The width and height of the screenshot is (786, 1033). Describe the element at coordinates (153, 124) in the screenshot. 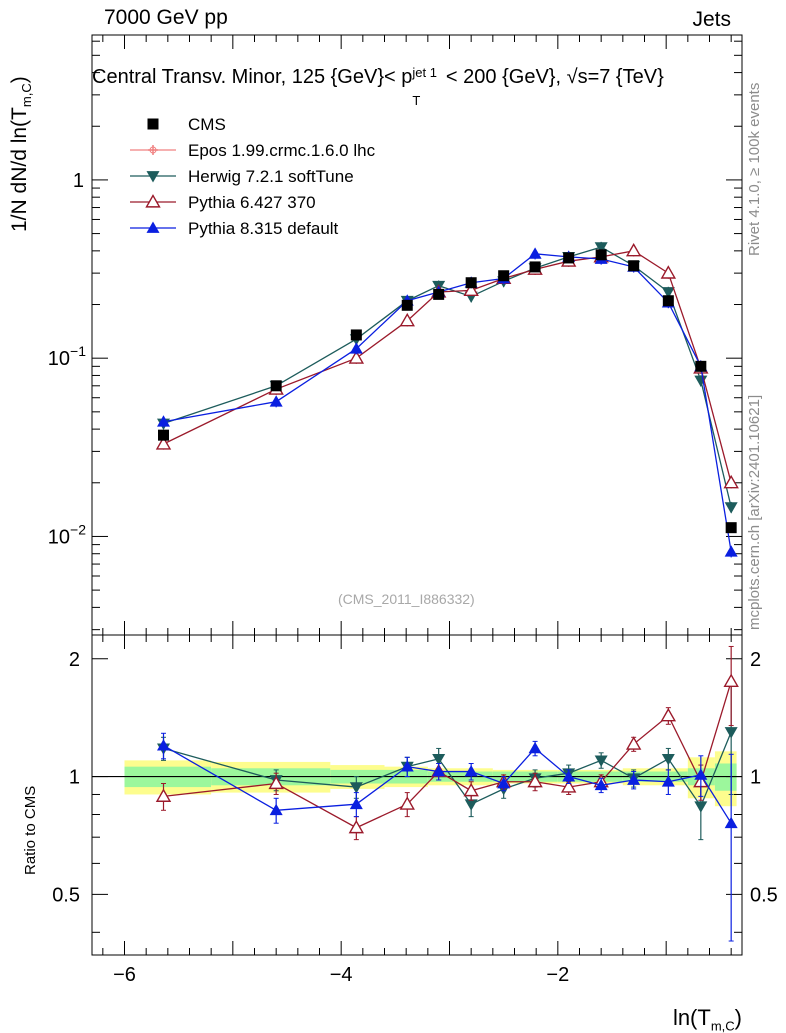

I see `legend-marker-cms` at that location.